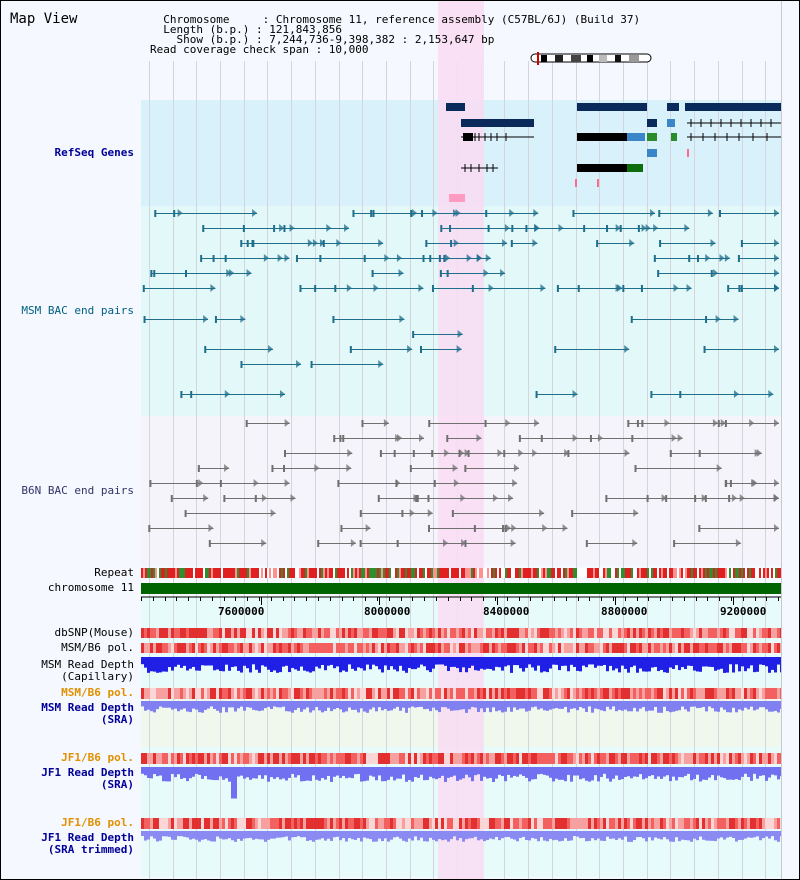 The width and height of the screenshot is (800, 880). What do you see at coordinates (97, 757) in the screenshot?
I see `track-label-jf1-pol: JF1/B6 pol.` at bounding box center [97, 757].